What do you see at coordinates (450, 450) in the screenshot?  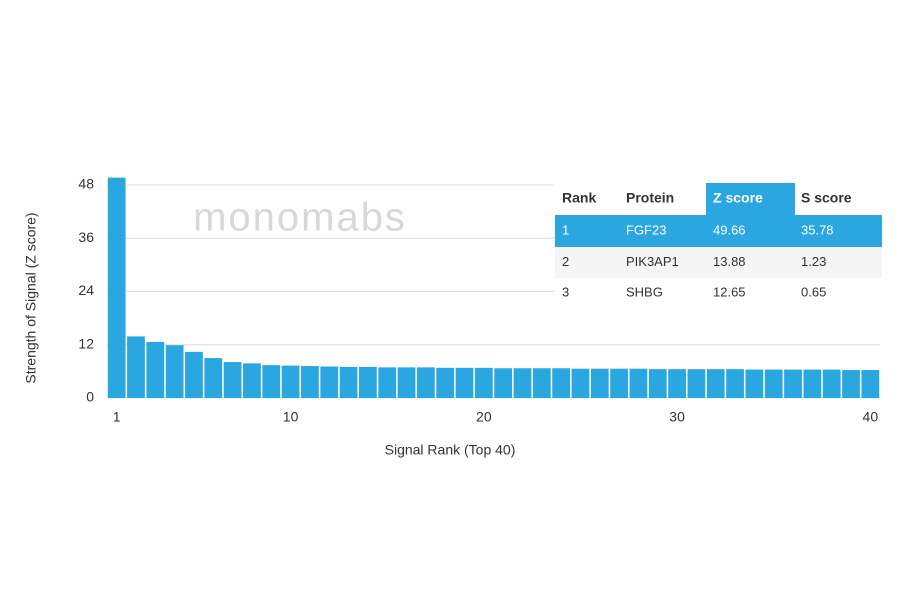 I see `x-axis-label: Signal Rank (Top 40)` at bounding box center [450, 450].